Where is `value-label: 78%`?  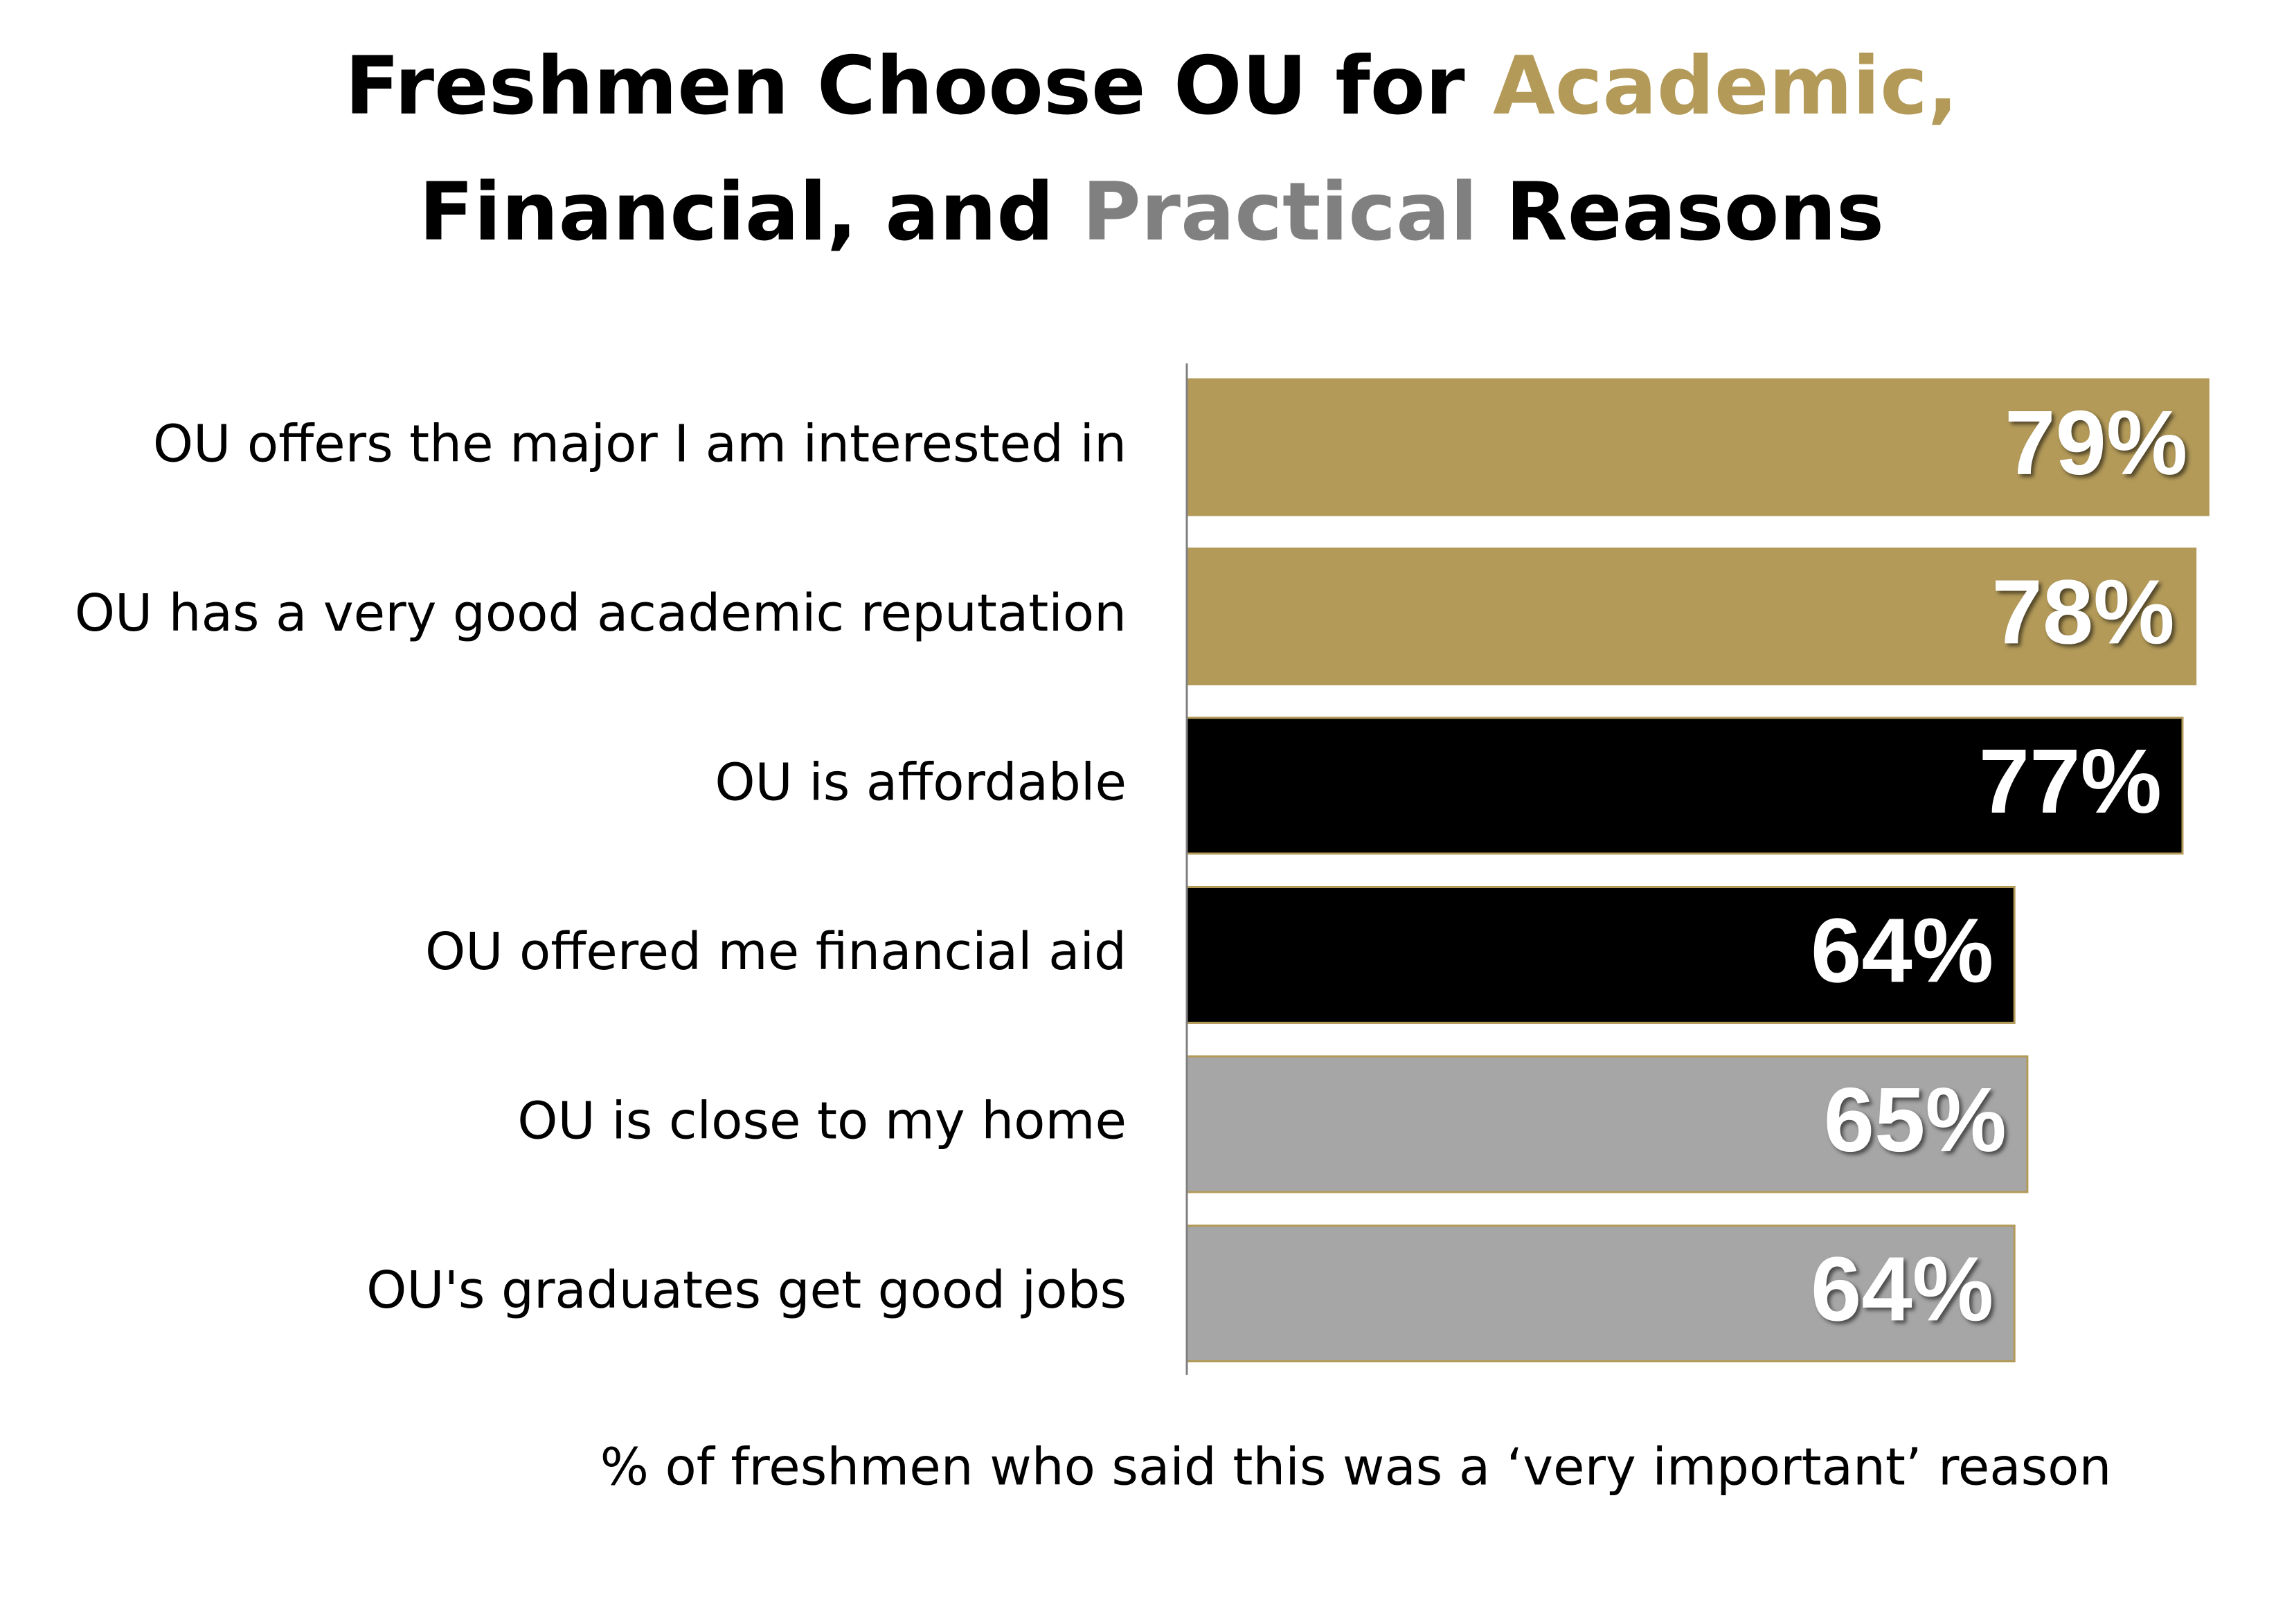 value-label: 78% is located at coordinates (2082, 611).